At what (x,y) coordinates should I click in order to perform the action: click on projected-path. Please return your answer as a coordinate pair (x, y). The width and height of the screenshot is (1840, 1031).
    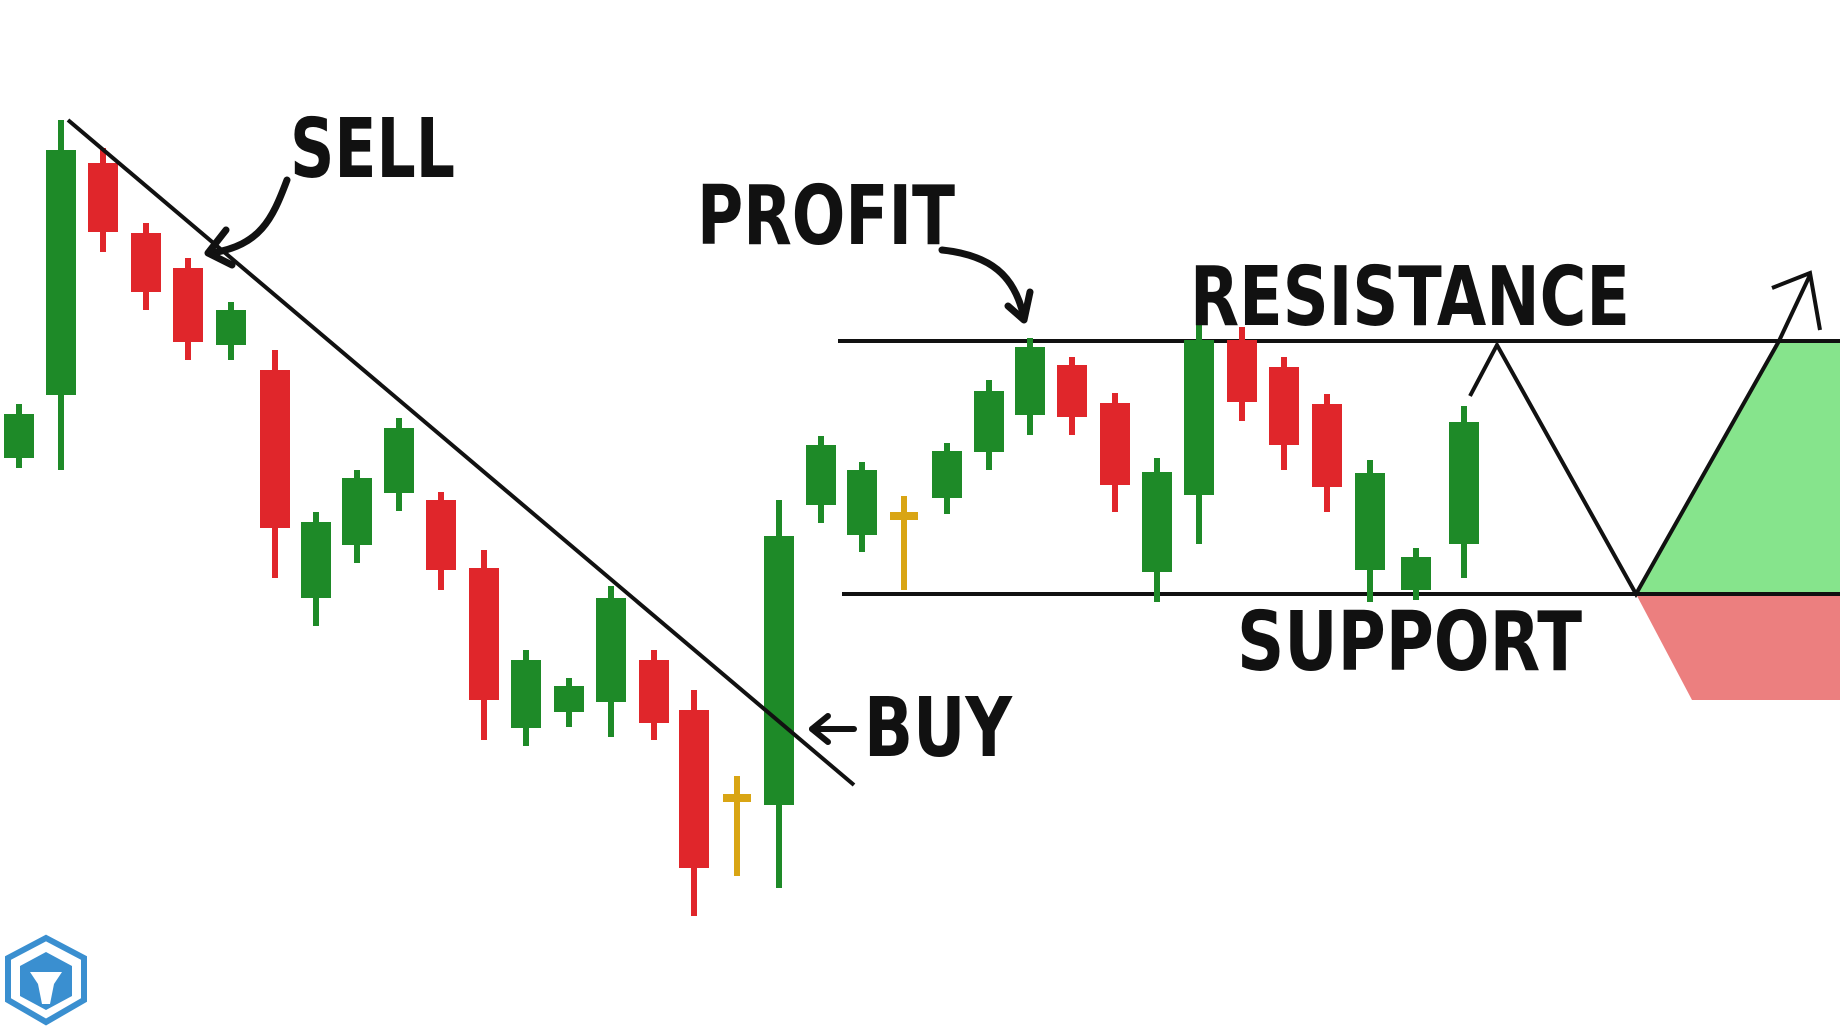
    Looking at the image, I should click on (1640, 436).